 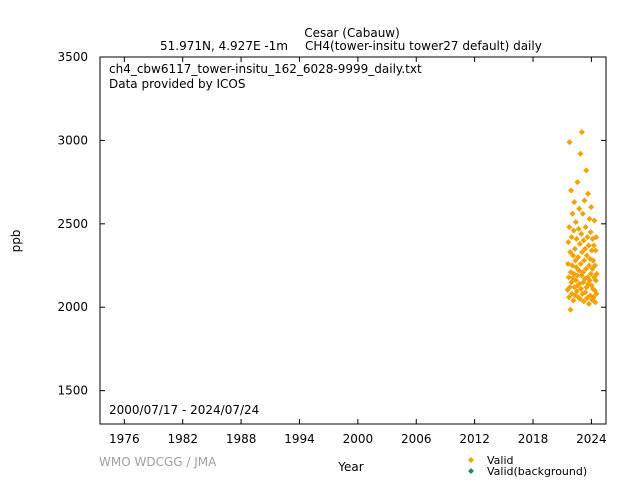 What do you see at coordinates (474, 439) in the screenshot?
I see `x-tick-label: 2012` at bounding box center [474, 439].